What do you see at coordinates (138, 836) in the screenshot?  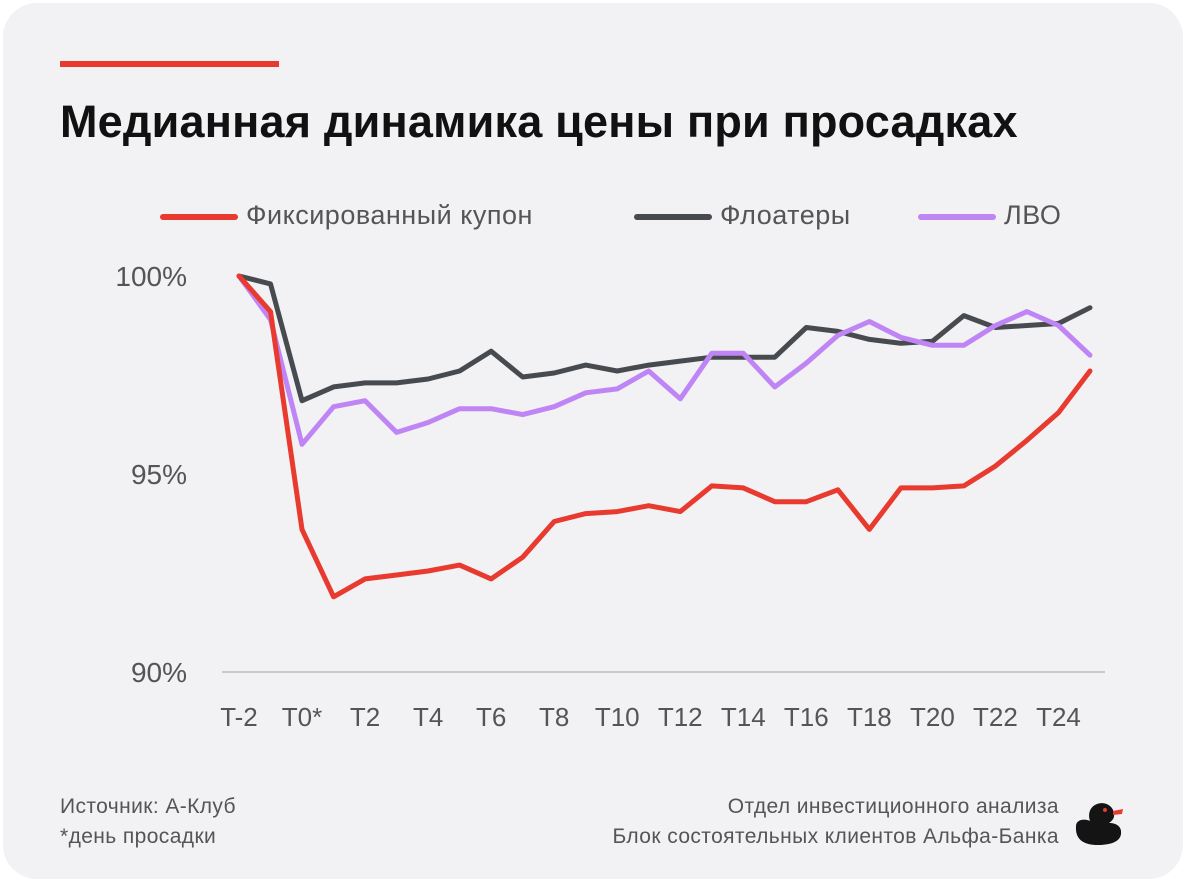 I see `footnote-text: *день просадки` at bounding box center [138, 836].